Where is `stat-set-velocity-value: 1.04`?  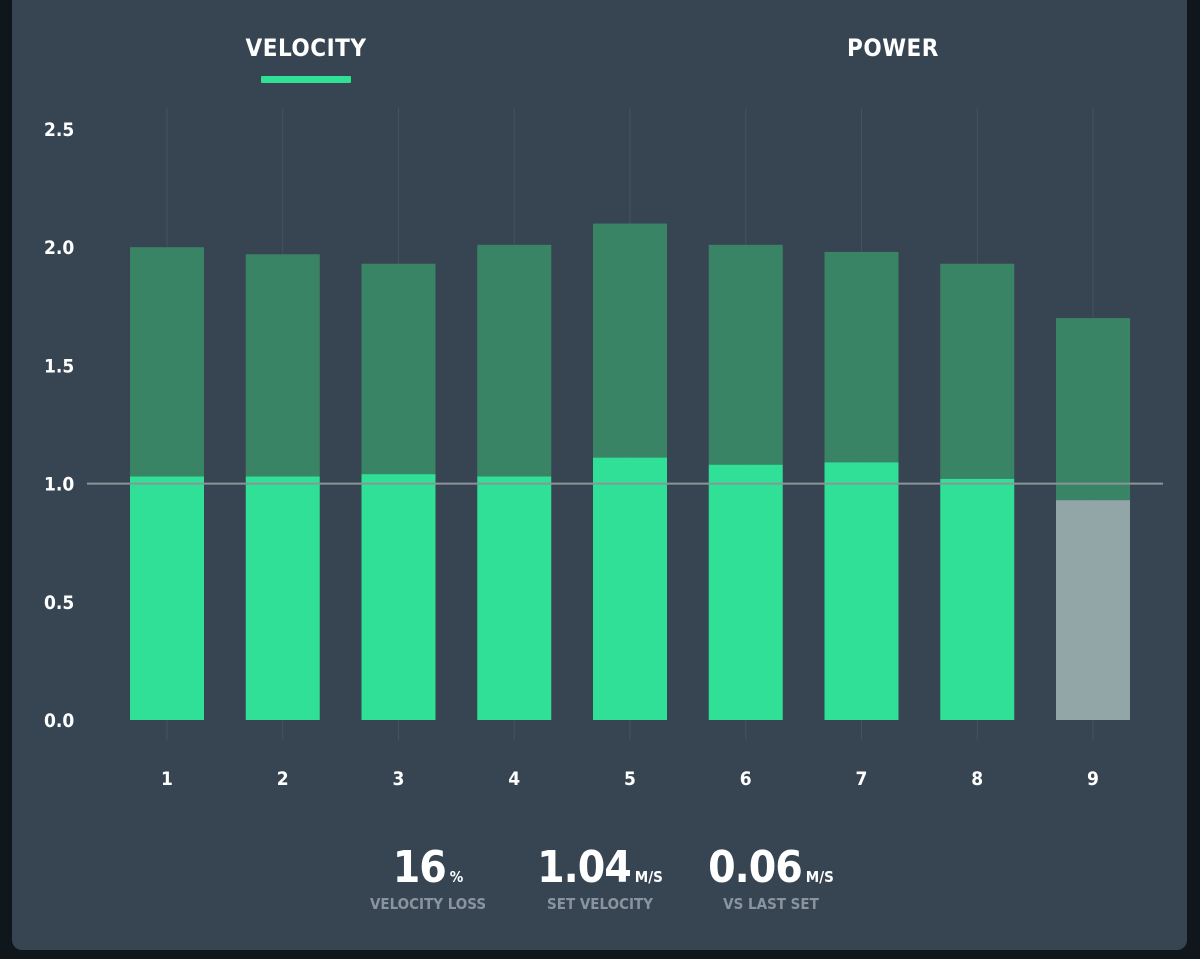 stat-set-velocity-value: 1.04 is located at coordinates (584, 867).